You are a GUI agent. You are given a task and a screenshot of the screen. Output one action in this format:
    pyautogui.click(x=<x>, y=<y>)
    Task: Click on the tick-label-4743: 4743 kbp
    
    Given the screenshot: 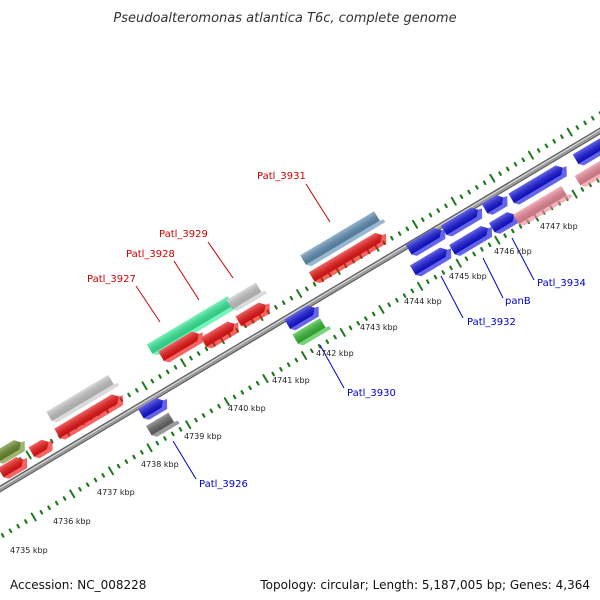 What is the action you would take?
    pyautogui.click(x=379, y=327)
    